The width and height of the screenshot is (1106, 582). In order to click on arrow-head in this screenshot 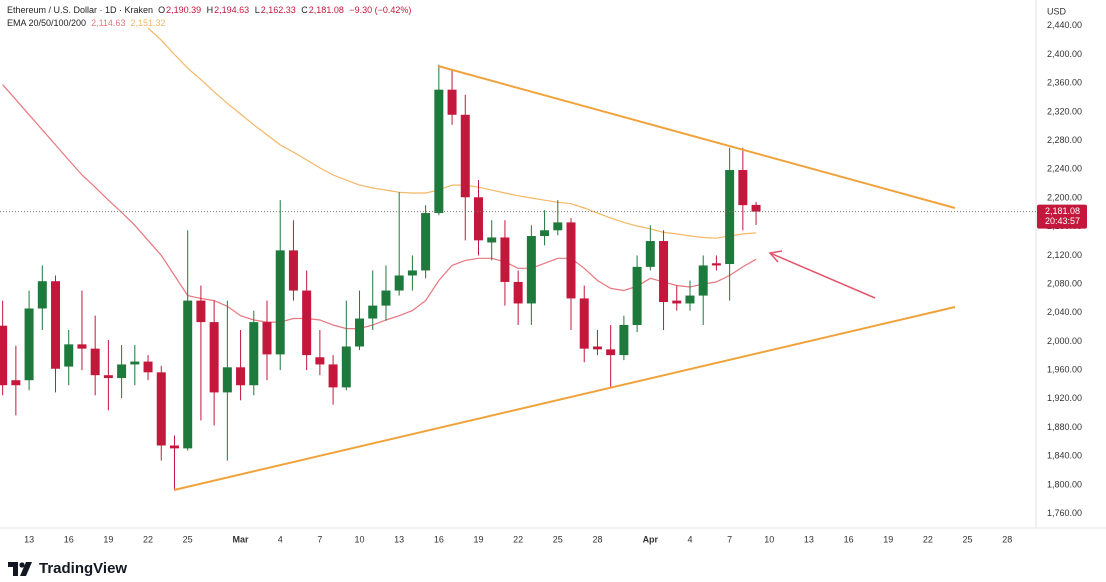, I will do `click(775, 256)`.